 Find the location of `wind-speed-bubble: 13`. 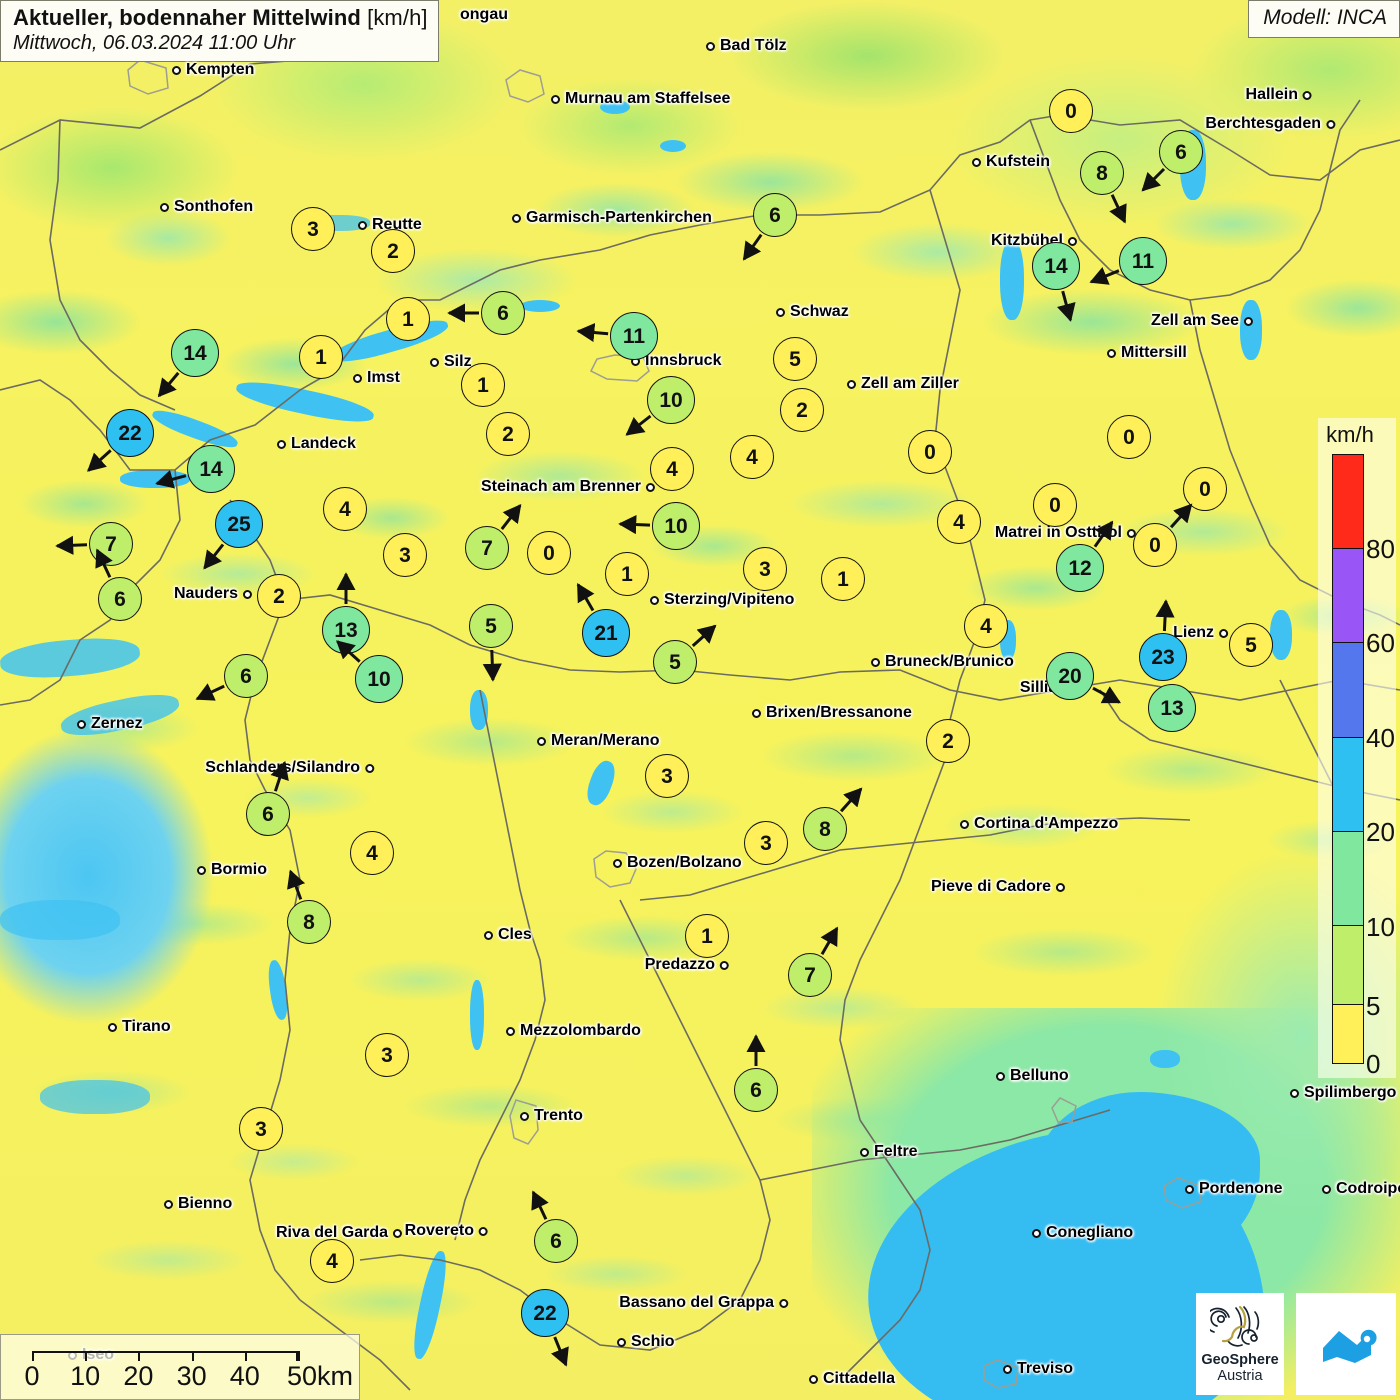

wind-speed-bubble: 13 is located at coordinates (1172, 708).